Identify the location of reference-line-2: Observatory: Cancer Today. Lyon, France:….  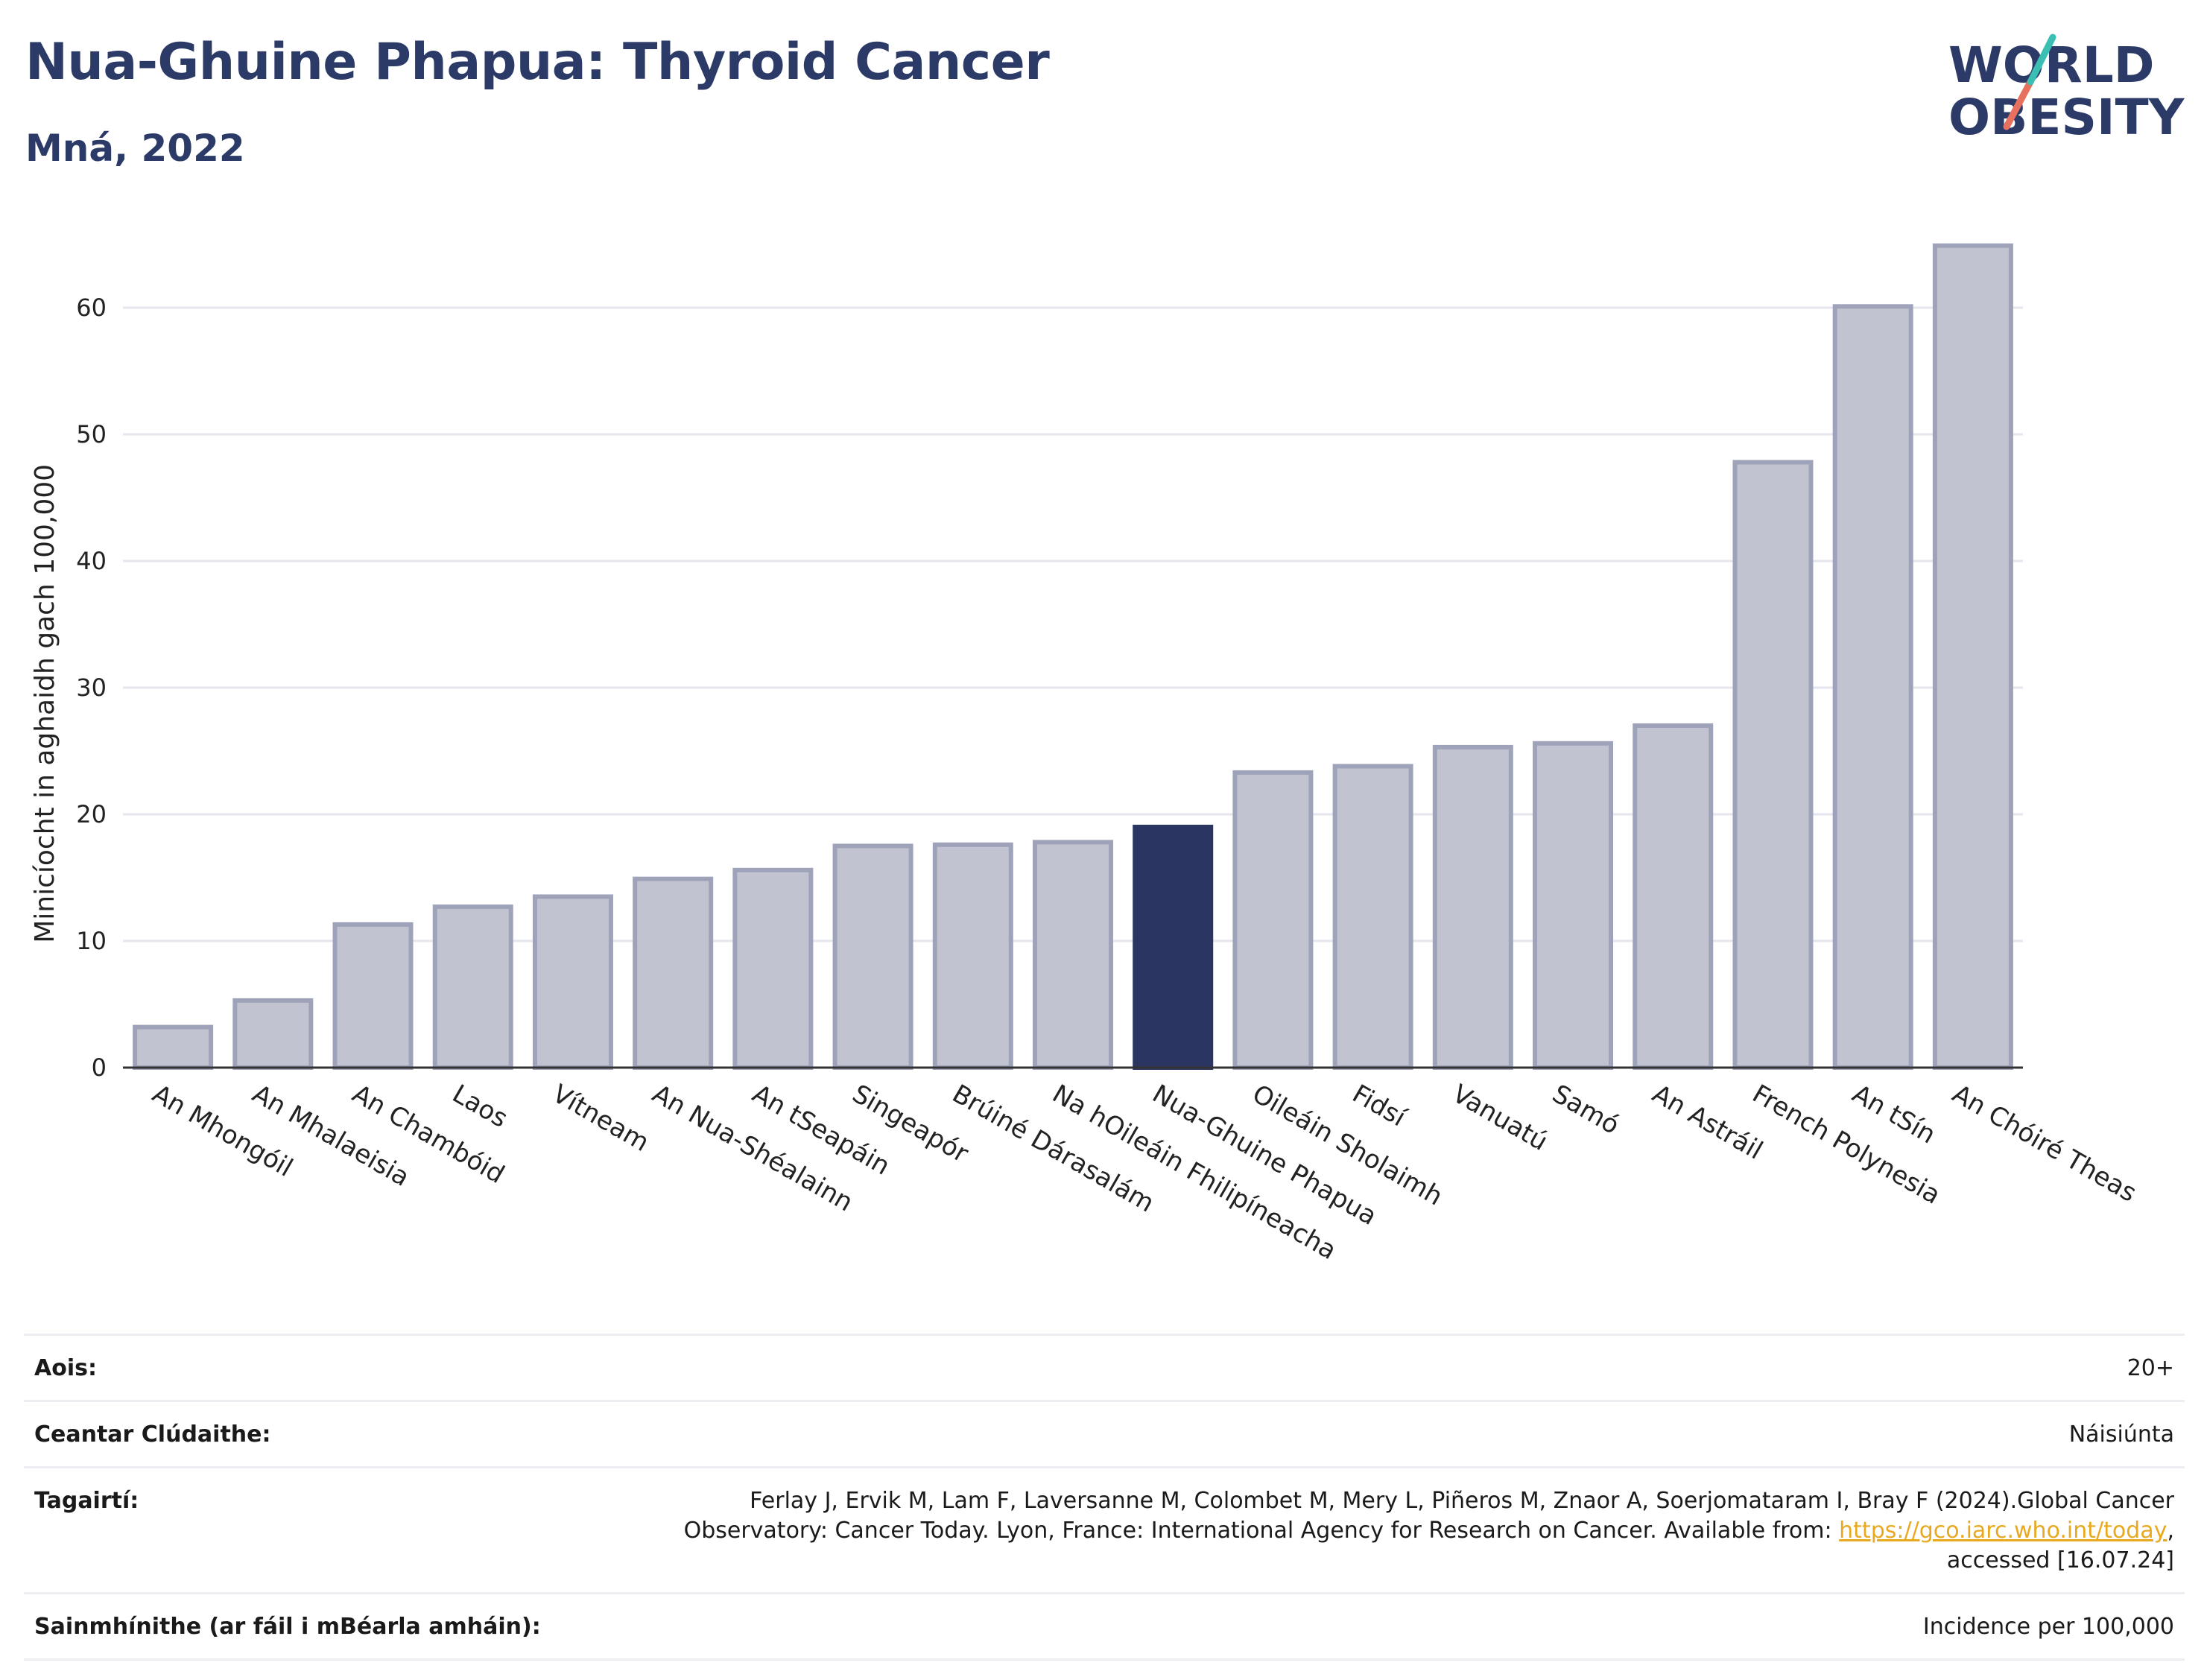
(1261, 1531).